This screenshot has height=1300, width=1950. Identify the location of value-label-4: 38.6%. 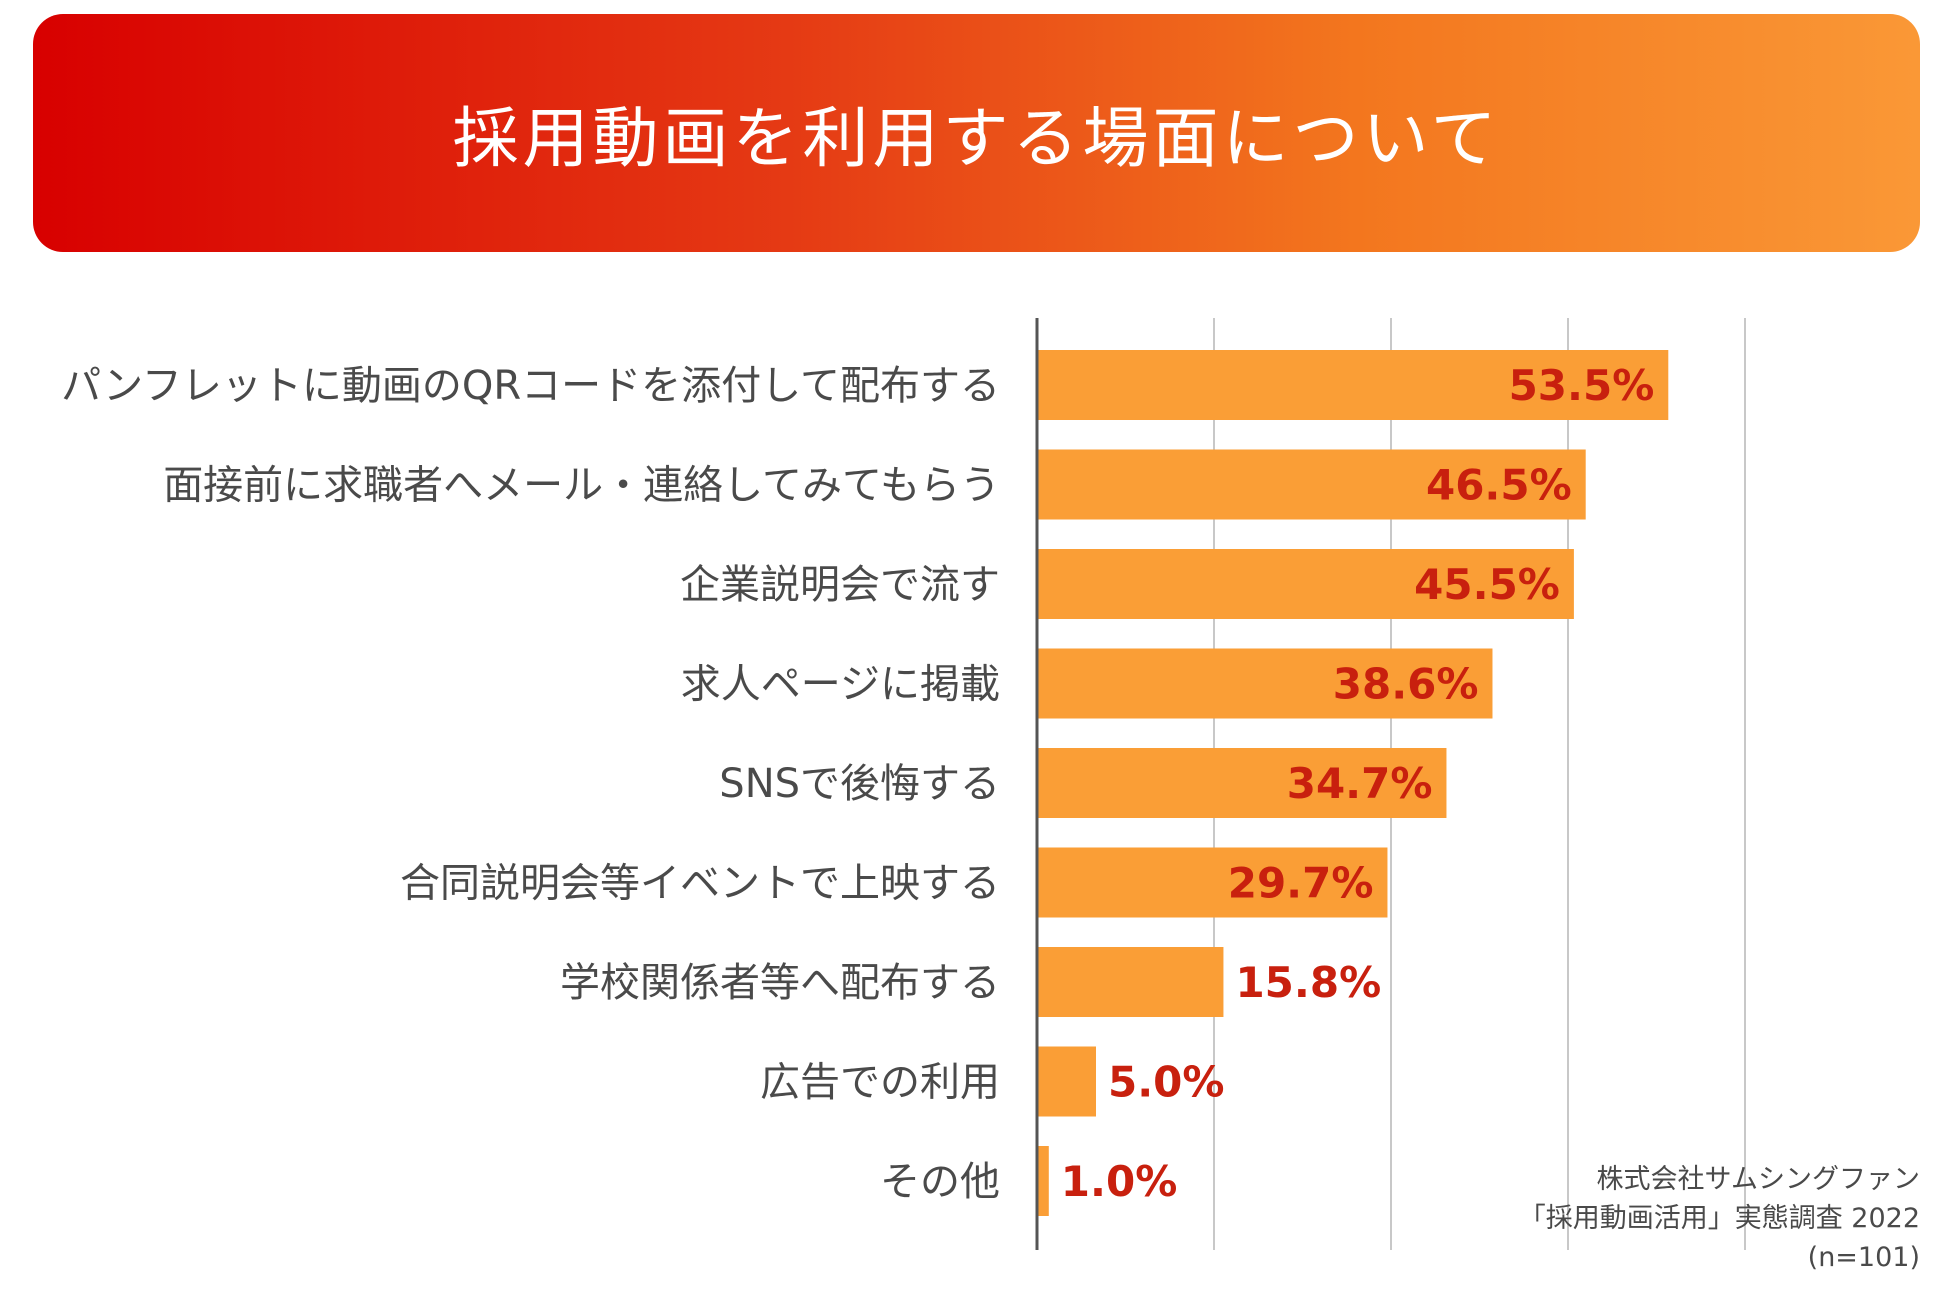
(1406, 684).